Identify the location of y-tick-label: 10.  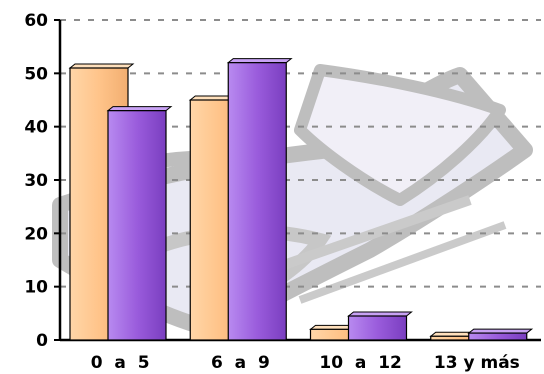
(36, 288).